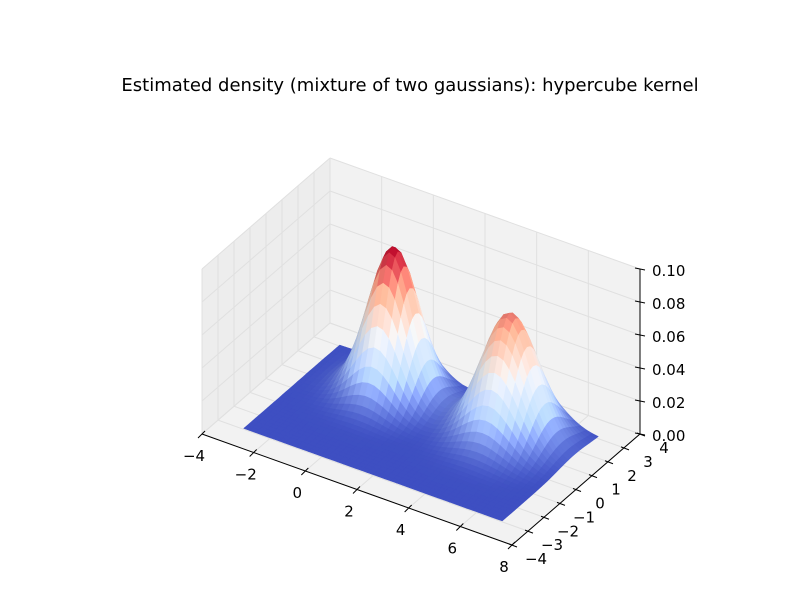 This screenshot has height=597, width=800. I want to click on x-tick-label: −2, so click(246, 475).